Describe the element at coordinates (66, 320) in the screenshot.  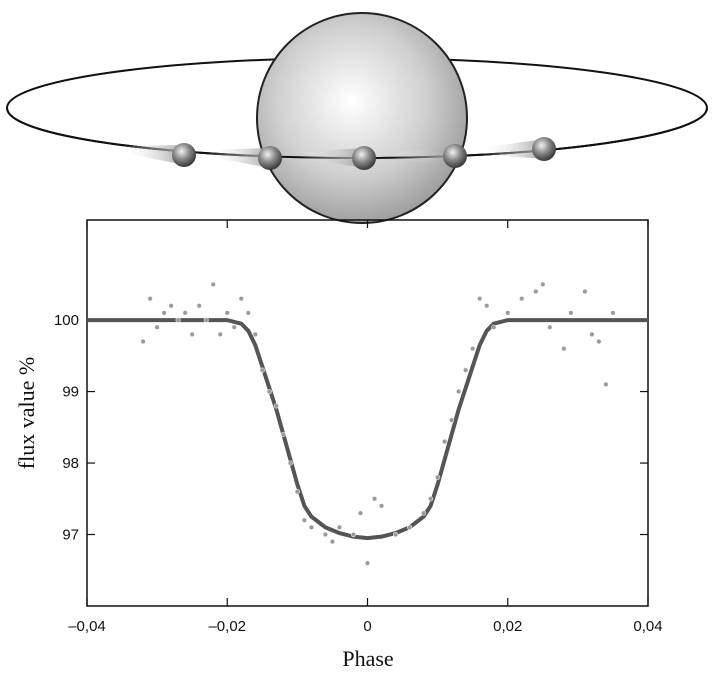
I see `y-tick-label: 100` at that location.